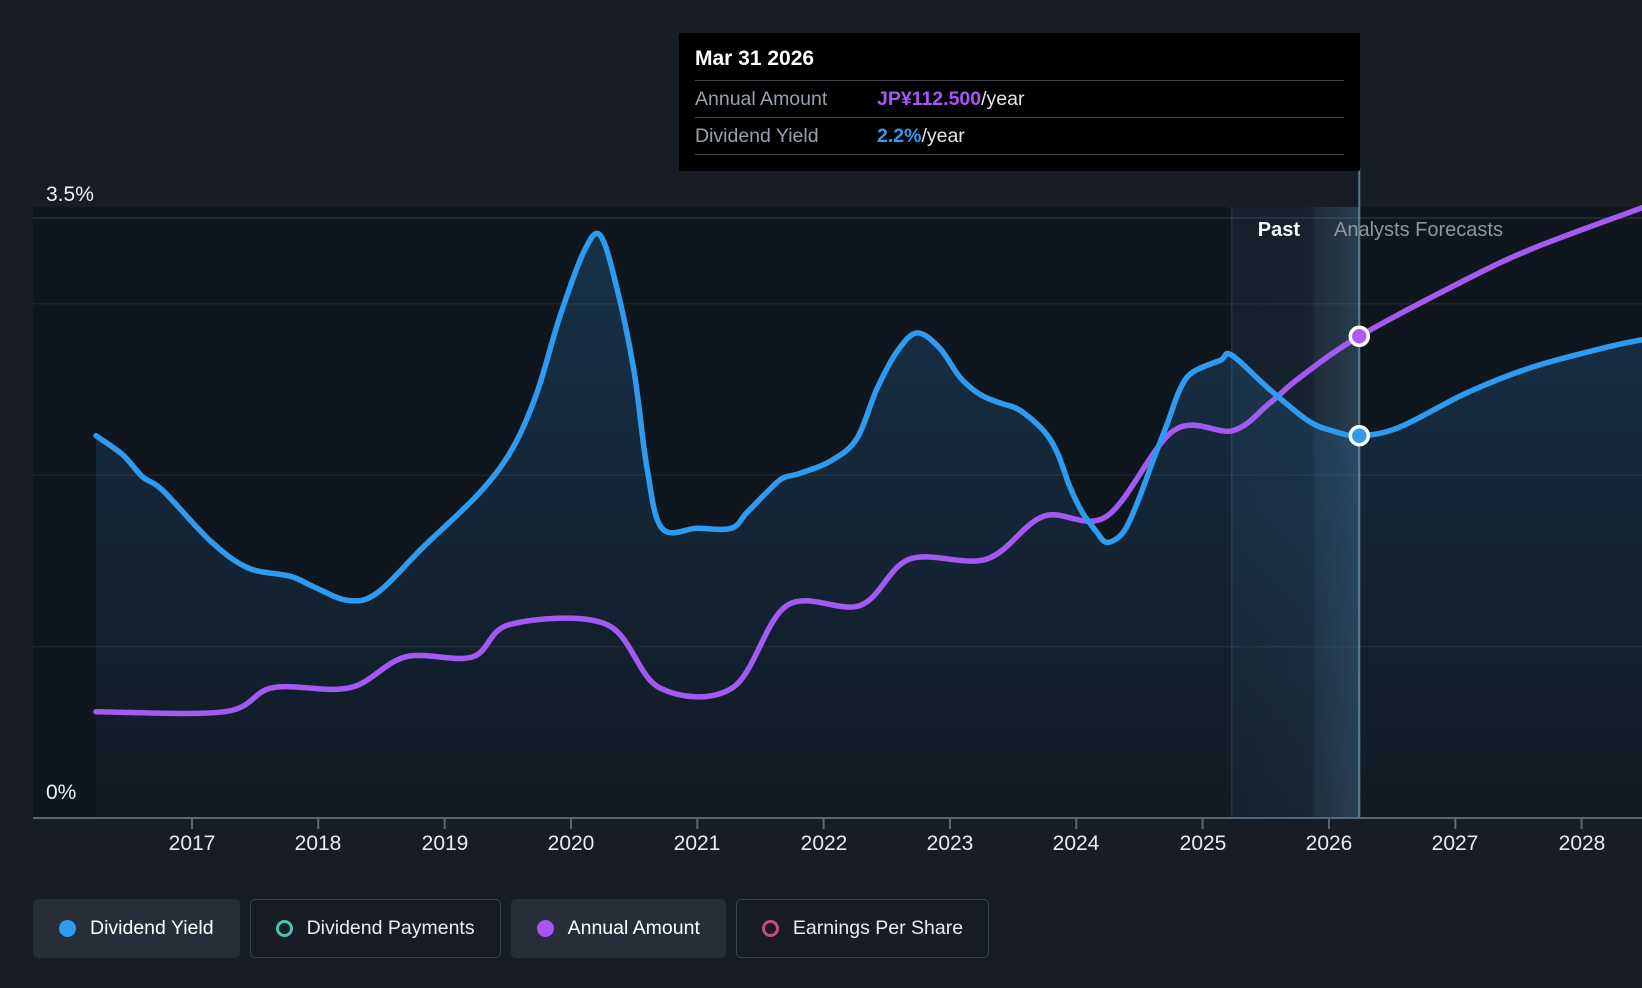  Describe the element at coordinates (770, 928) in the screenshot. I see `earnings-per-share-ring-icon` at that location.